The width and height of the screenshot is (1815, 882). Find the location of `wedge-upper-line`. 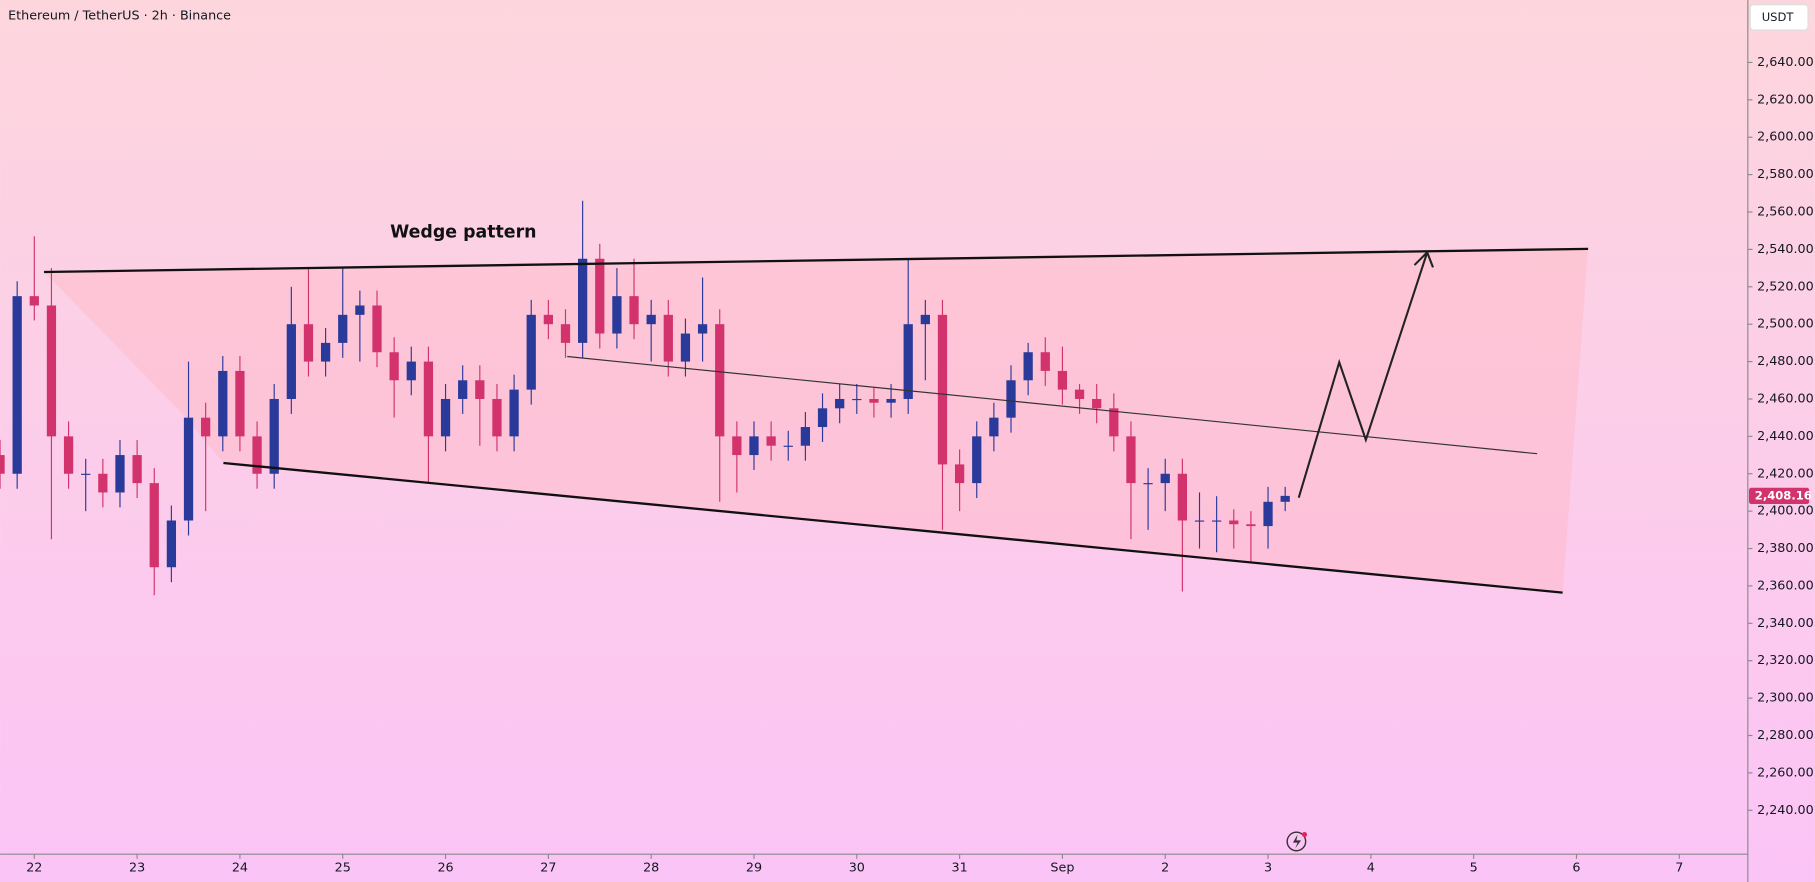

wedge-upper-line is located at coordinates (816, 260).